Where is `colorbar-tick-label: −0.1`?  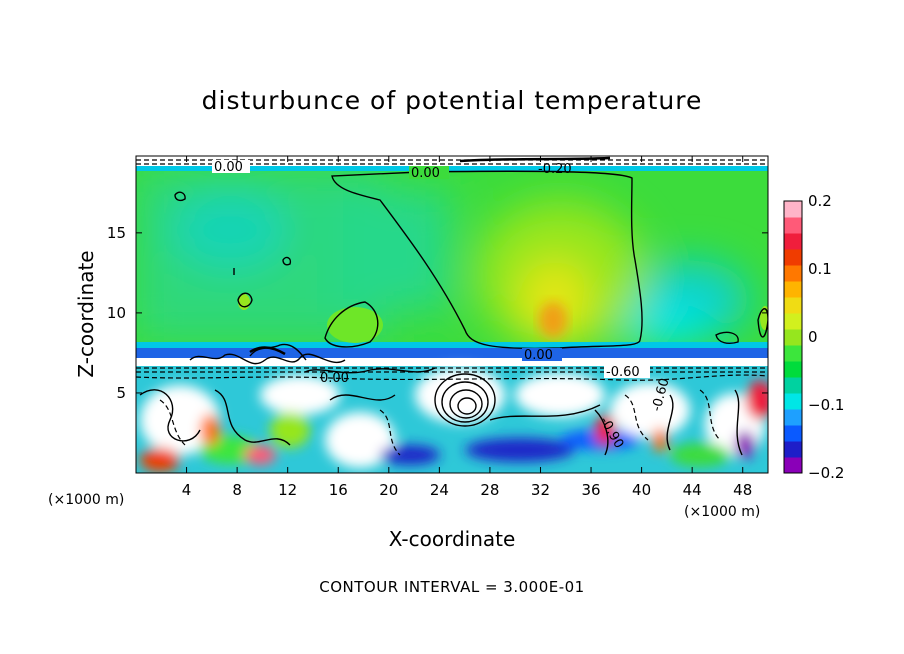
colorbar-tick-label: −0.1 is located at coordinates (826, 405).